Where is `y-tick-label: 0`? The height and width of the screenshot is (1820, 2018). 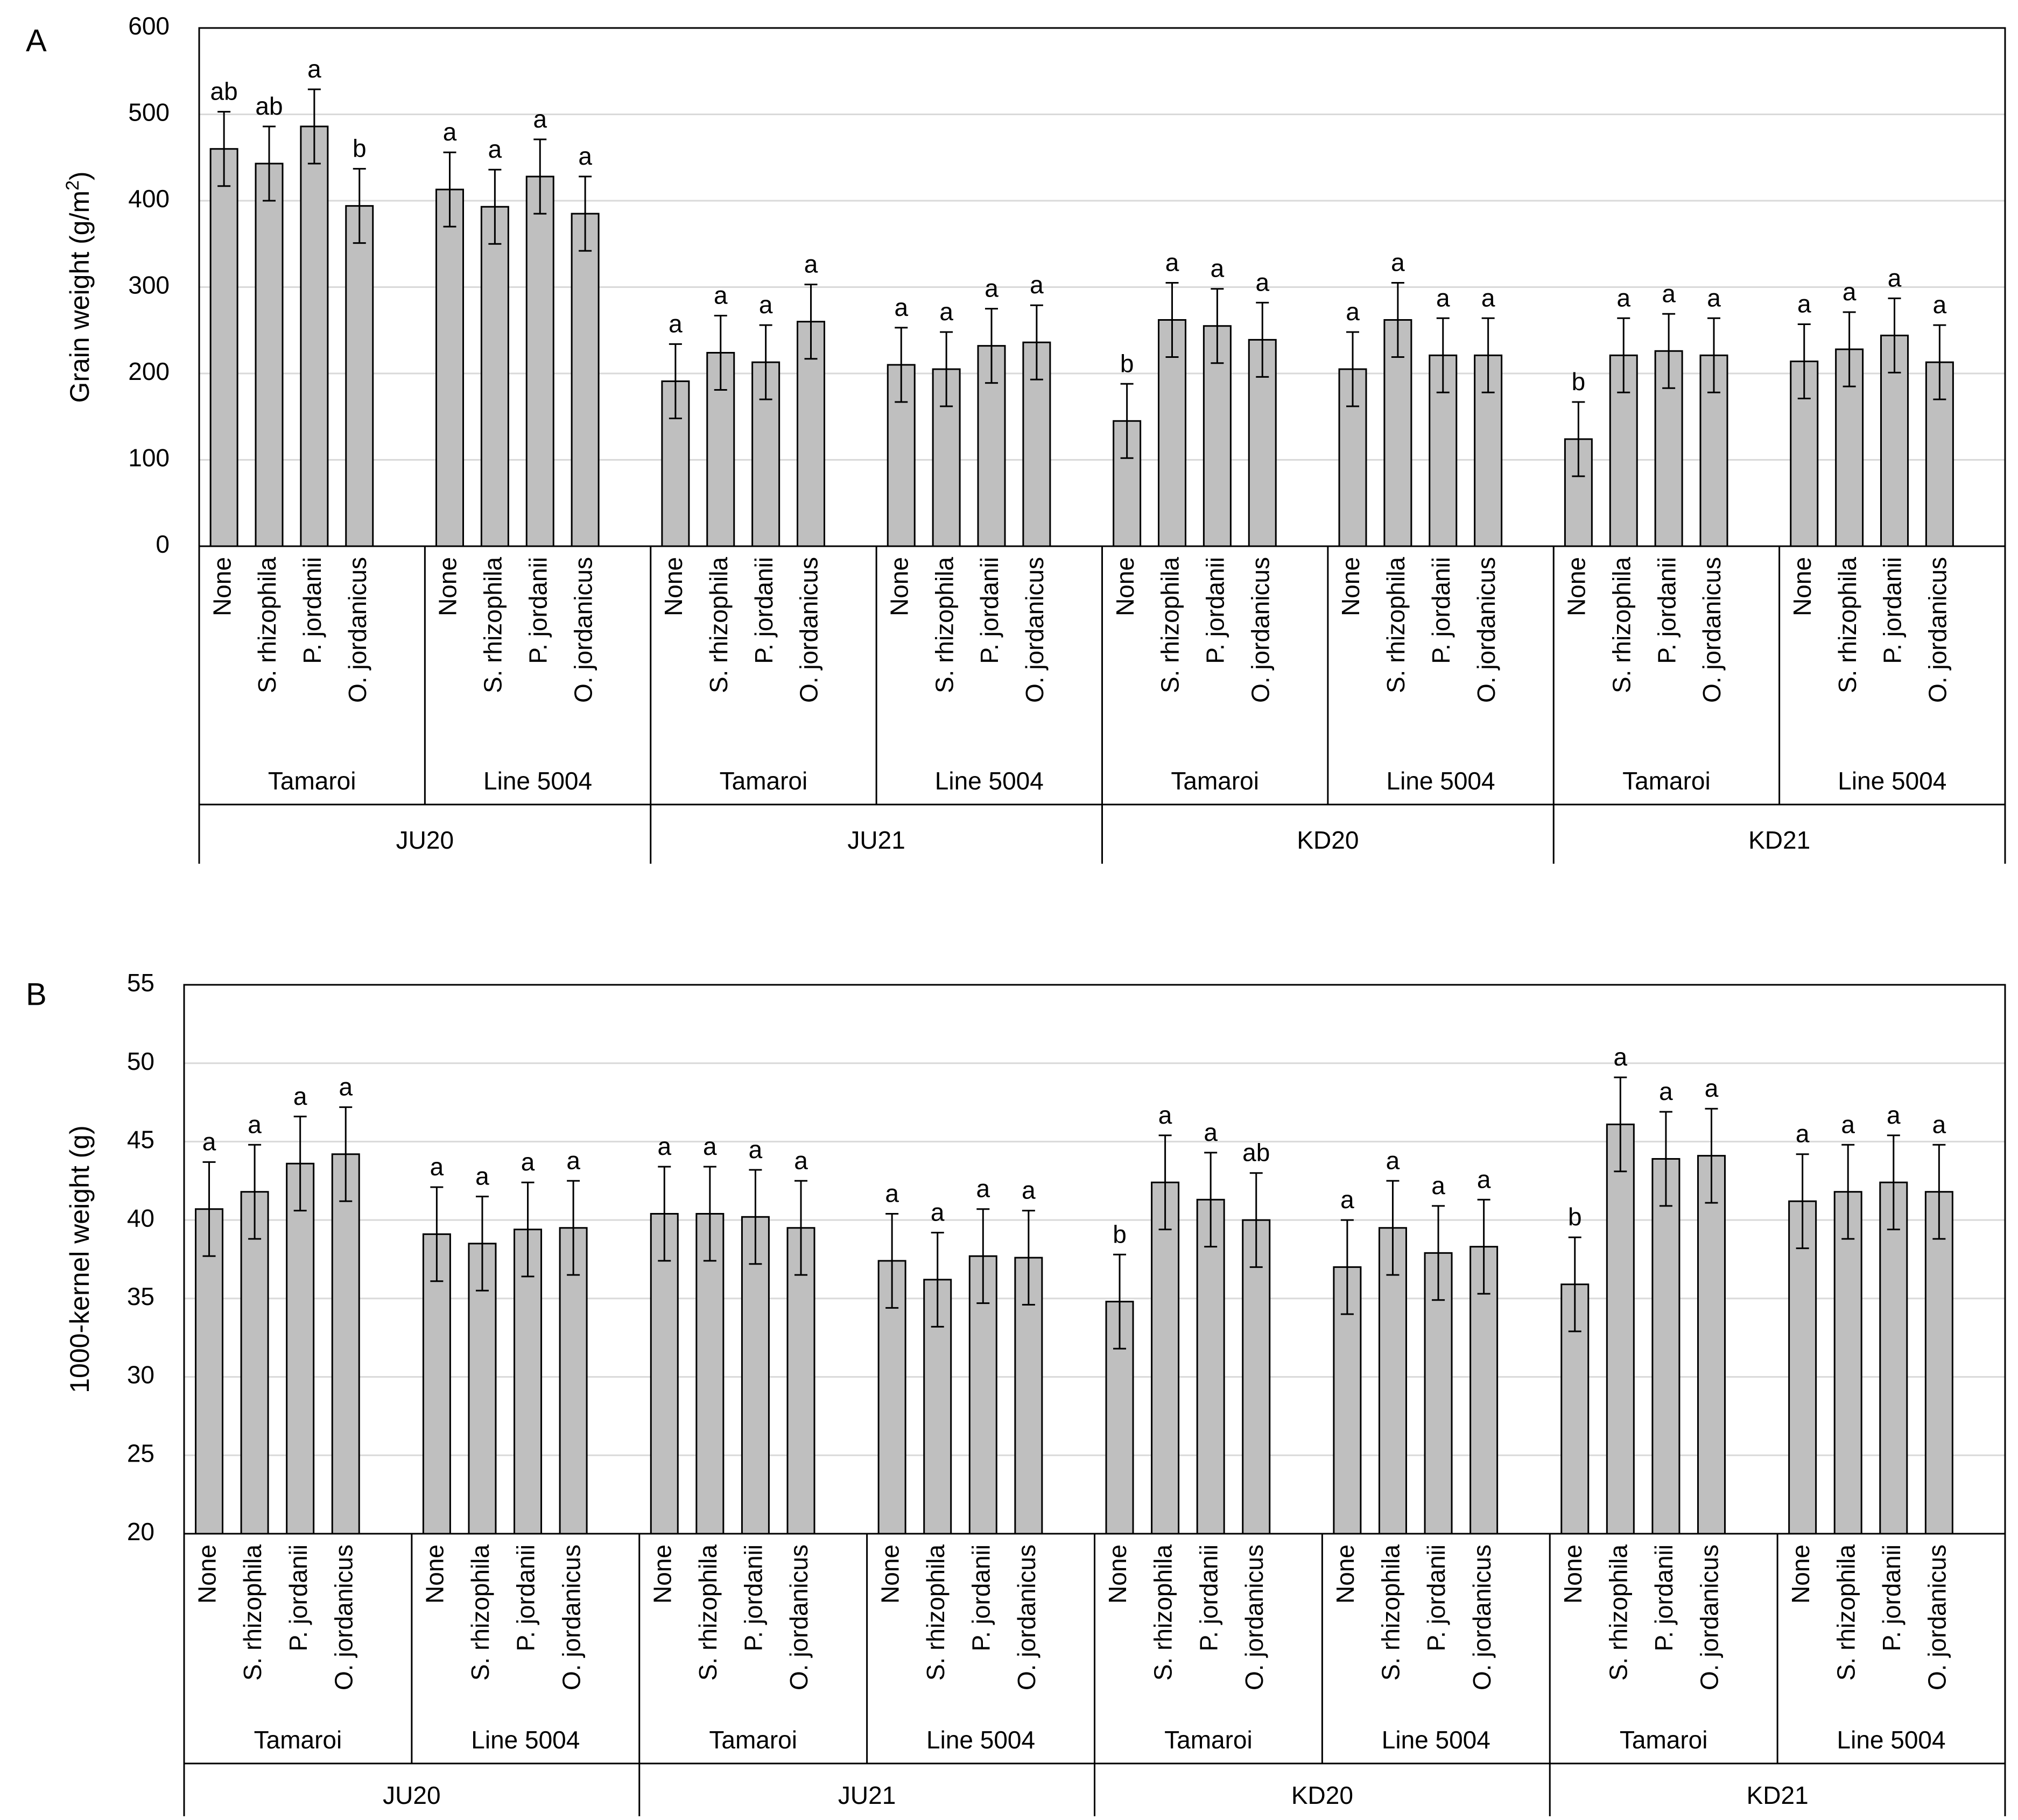
y-tick-label: 0 is located at coordinates (163, 544).